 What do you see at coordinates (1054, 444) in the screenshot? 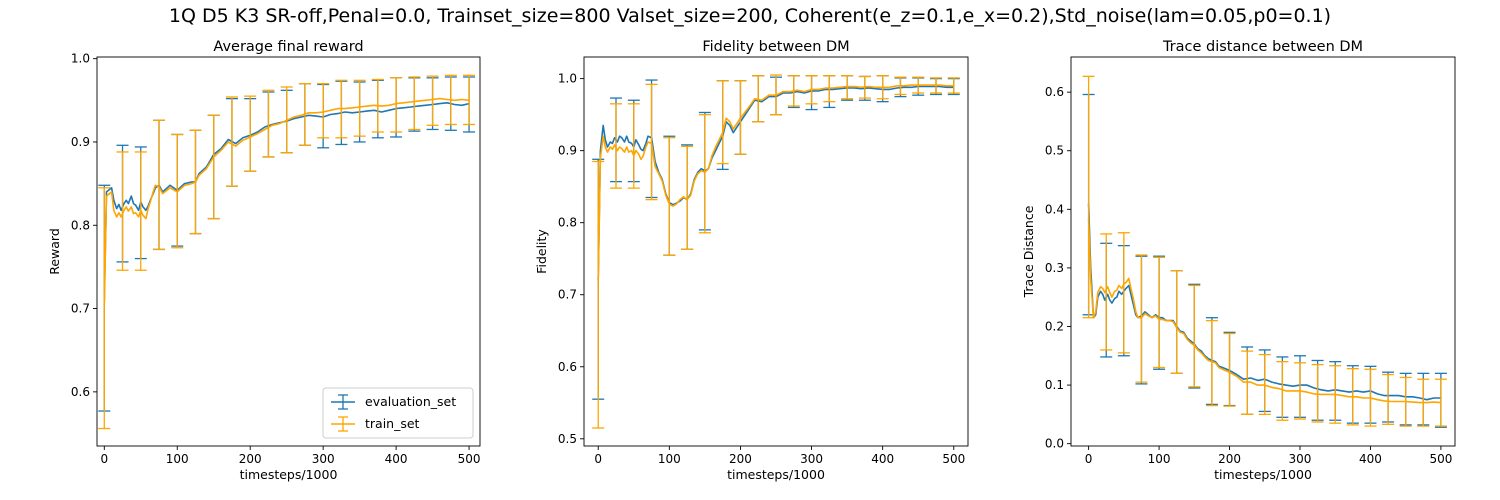
I see `y-tick-label: 0.0` at bounding box center [1054, 444].